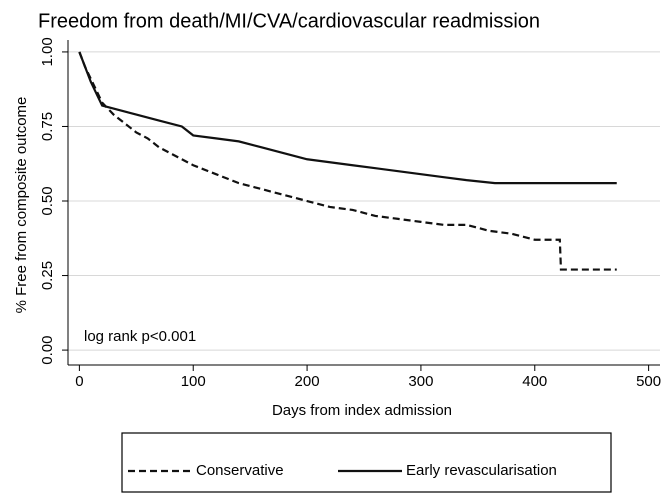 This screenshot has height=494, width=664. What do you see at coordinates (534, 381) in the screenshot?
I see `x-tick-label: 400` at bounding box center [534, 381].